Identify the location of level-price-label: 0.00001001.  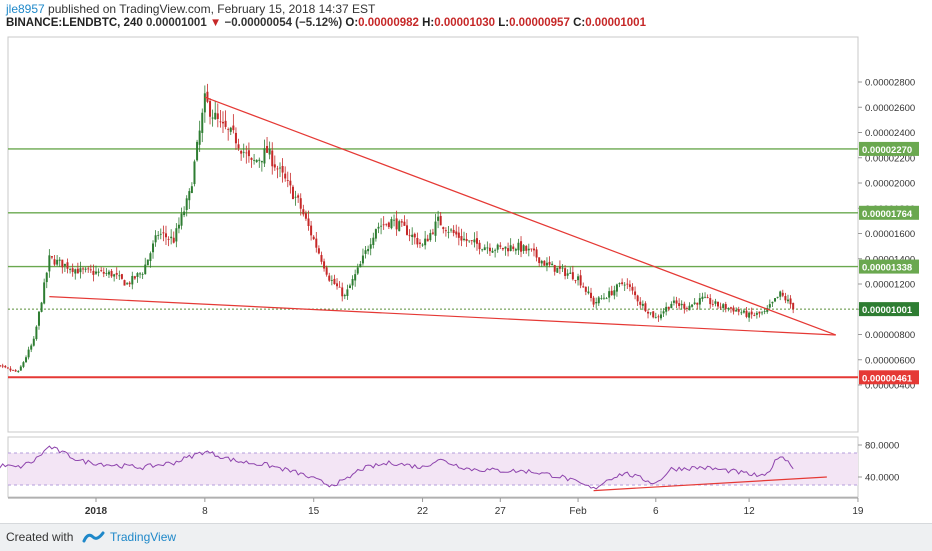
(887, 310).